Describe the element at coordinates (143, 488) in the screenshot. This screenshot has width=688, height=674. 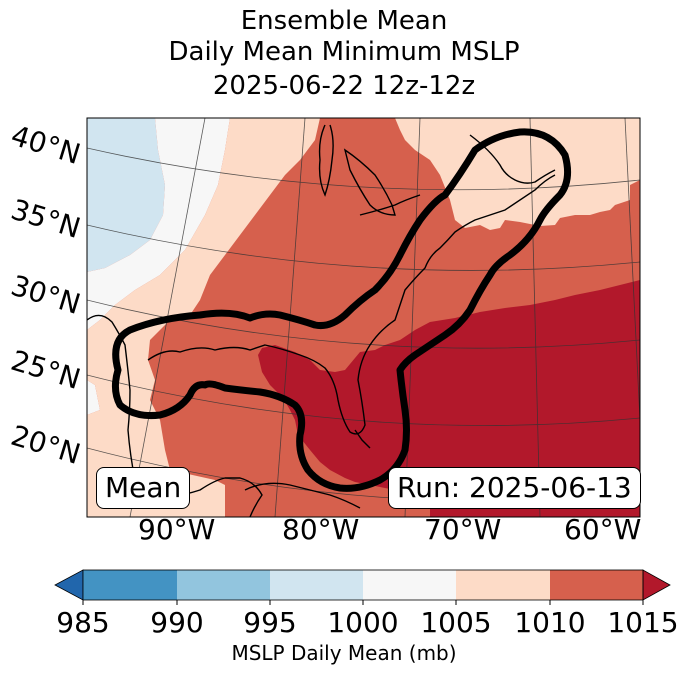
I see `mean-label-box: Mean` at that location.